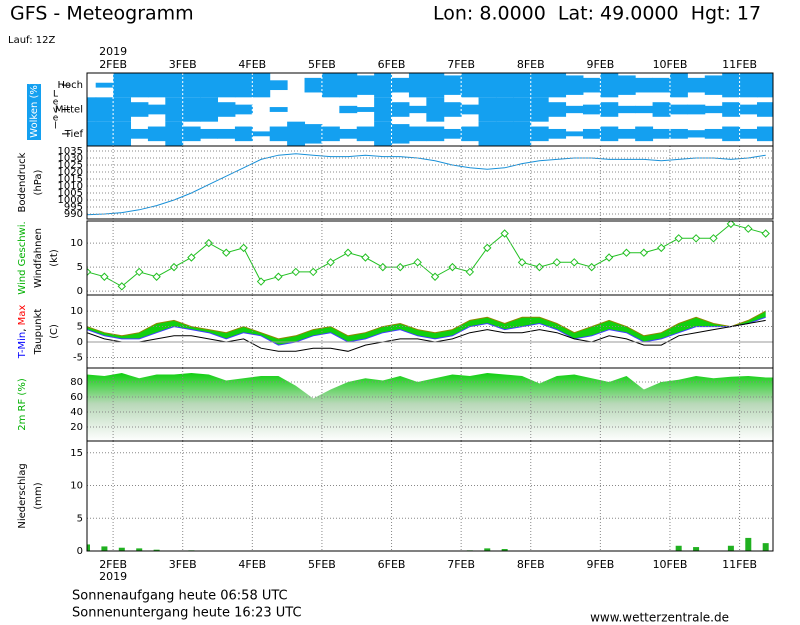 Image resolution: width=800 pixels, height=625 pixels. I want to click on y-axis-label: Wind Geschwi., so click(22, 257).